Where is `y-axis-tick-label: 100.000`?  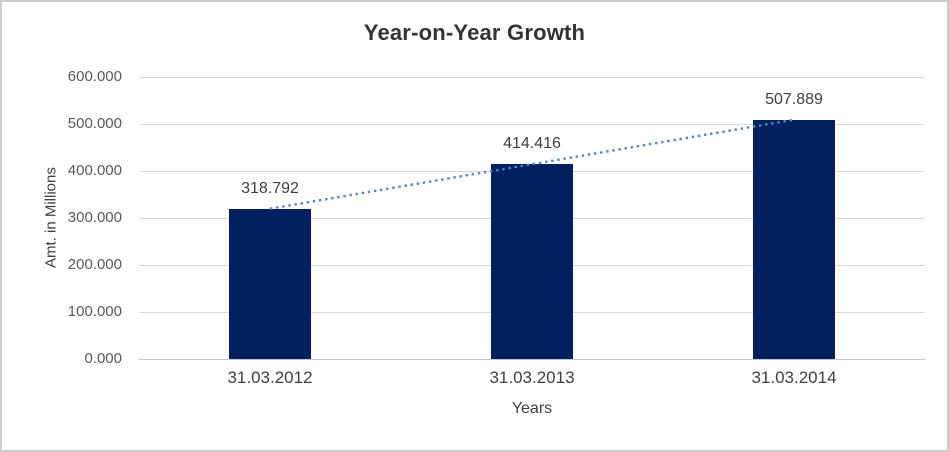
y-axis-tick-label: 100.000 is located at coordinates (94, 311).